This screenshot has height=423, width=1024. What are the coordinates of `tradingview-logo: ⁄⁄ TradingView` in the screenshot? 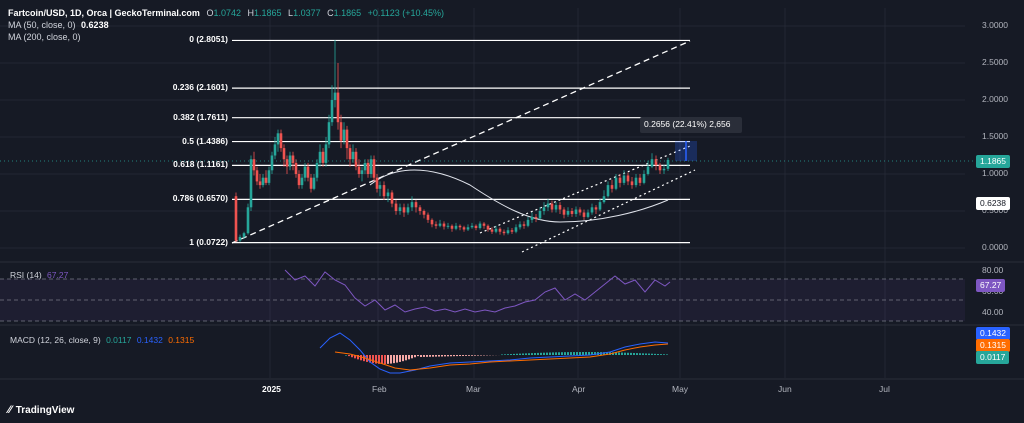 It's located at (41, 410).